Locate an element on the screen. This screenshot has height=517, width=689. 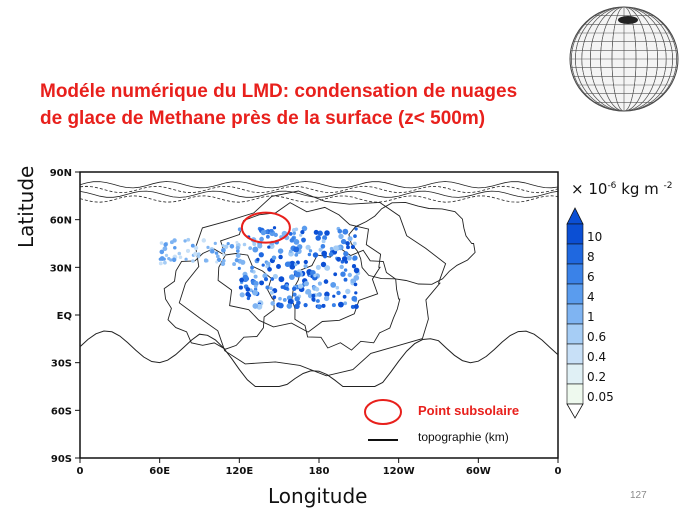
colorbar-level-label: 10 is located at coordinates (594, 237).